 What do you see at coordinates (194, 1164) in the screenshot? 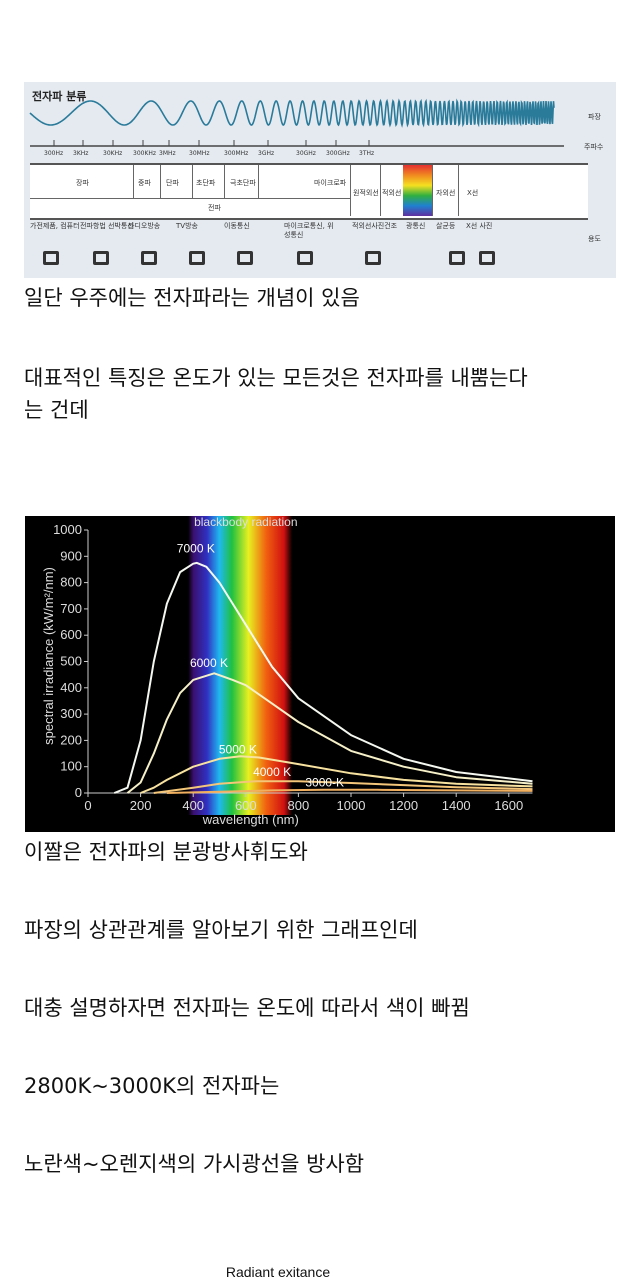
I see `paragraph: 노란색~오렌지색의 가시광선을 방사함` at bounding box center [194, 1164].